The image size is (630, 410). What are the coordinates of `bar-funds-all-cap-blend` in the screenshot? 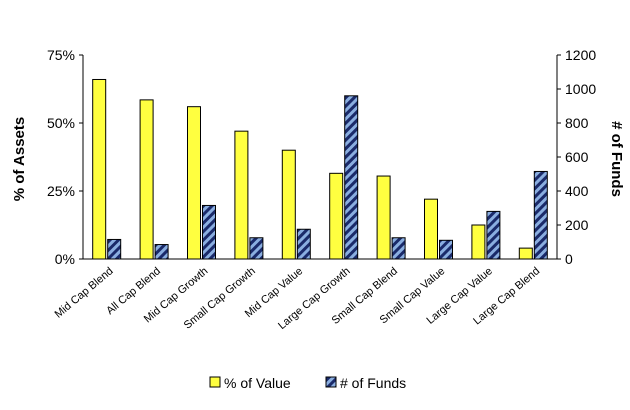 It's located at (161, 252).